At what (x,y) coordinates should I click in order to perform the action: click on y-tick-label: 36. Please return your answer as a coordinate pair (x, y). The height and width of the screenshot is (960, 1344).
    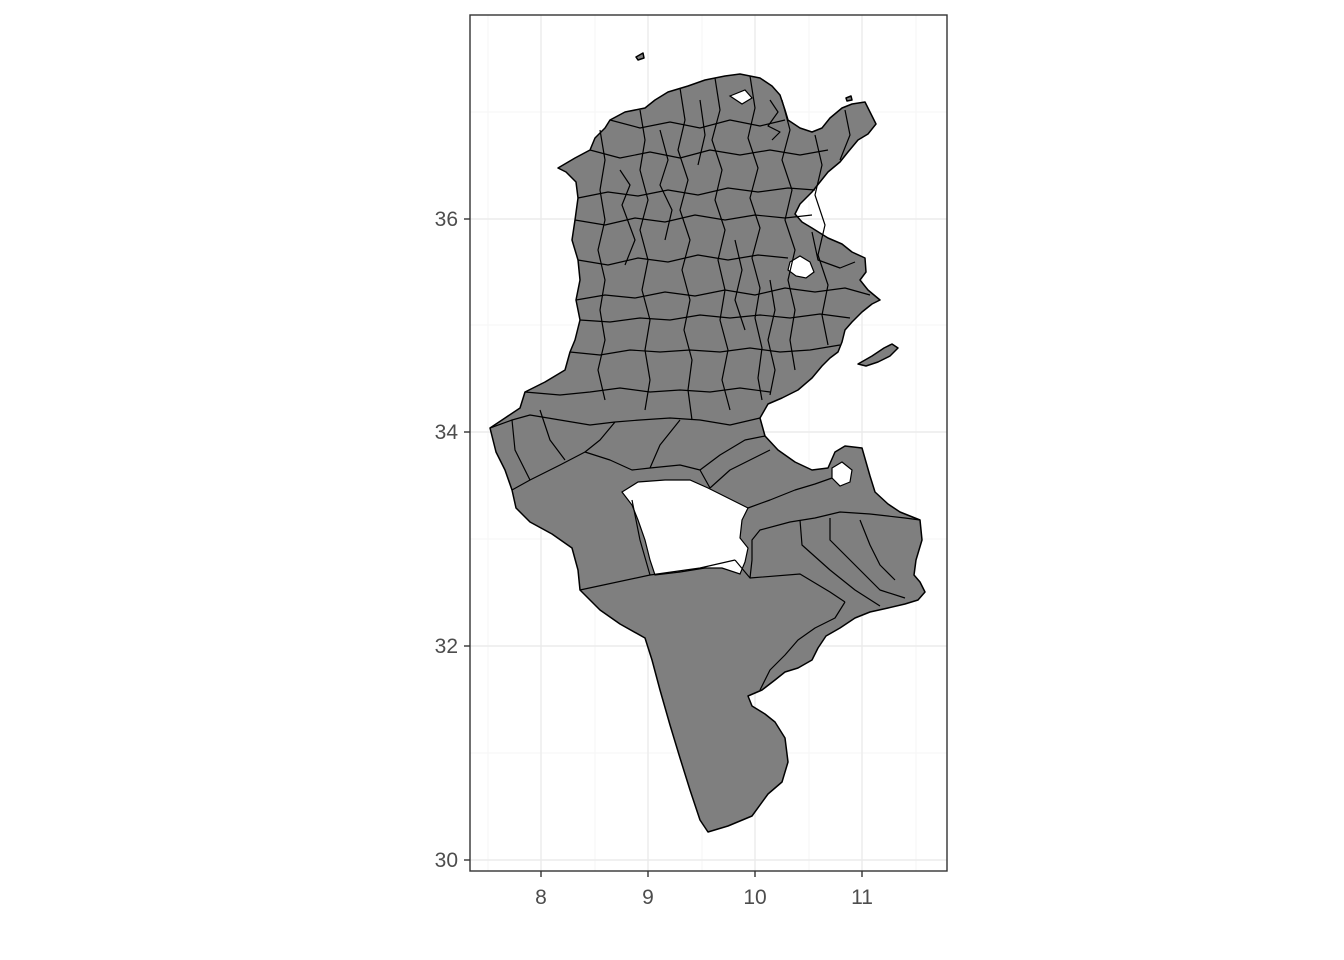
    Looking at the image, I should click on (446, 219).